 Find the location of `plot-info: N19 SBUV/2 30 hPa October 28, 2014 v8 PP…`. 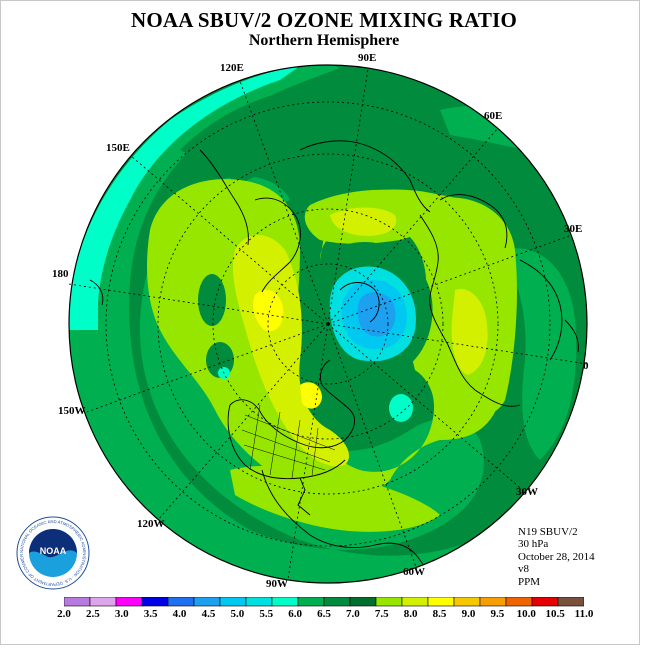

plot-info: N19 SBUV/2 30 hPa October 28, 2014 v8 PP… is located at coordinates (556, 557).